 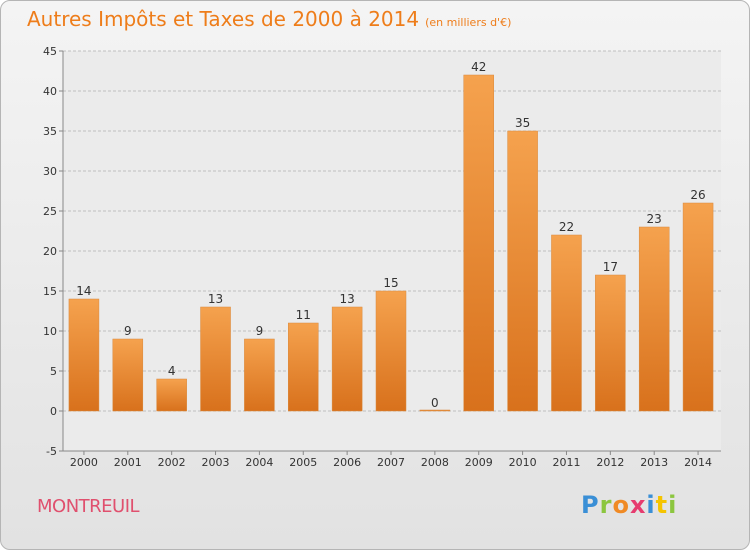 What do you see at coordinates (435, 462) in the screenshot?
I see `x-tick-label: 2008` at bounding box center [435, 462].